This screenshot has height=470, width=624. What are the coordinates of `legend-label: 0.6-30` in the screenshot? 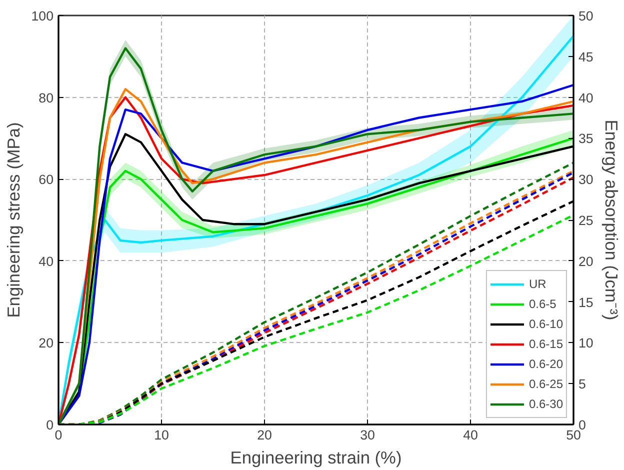 It's located at (545, 404).